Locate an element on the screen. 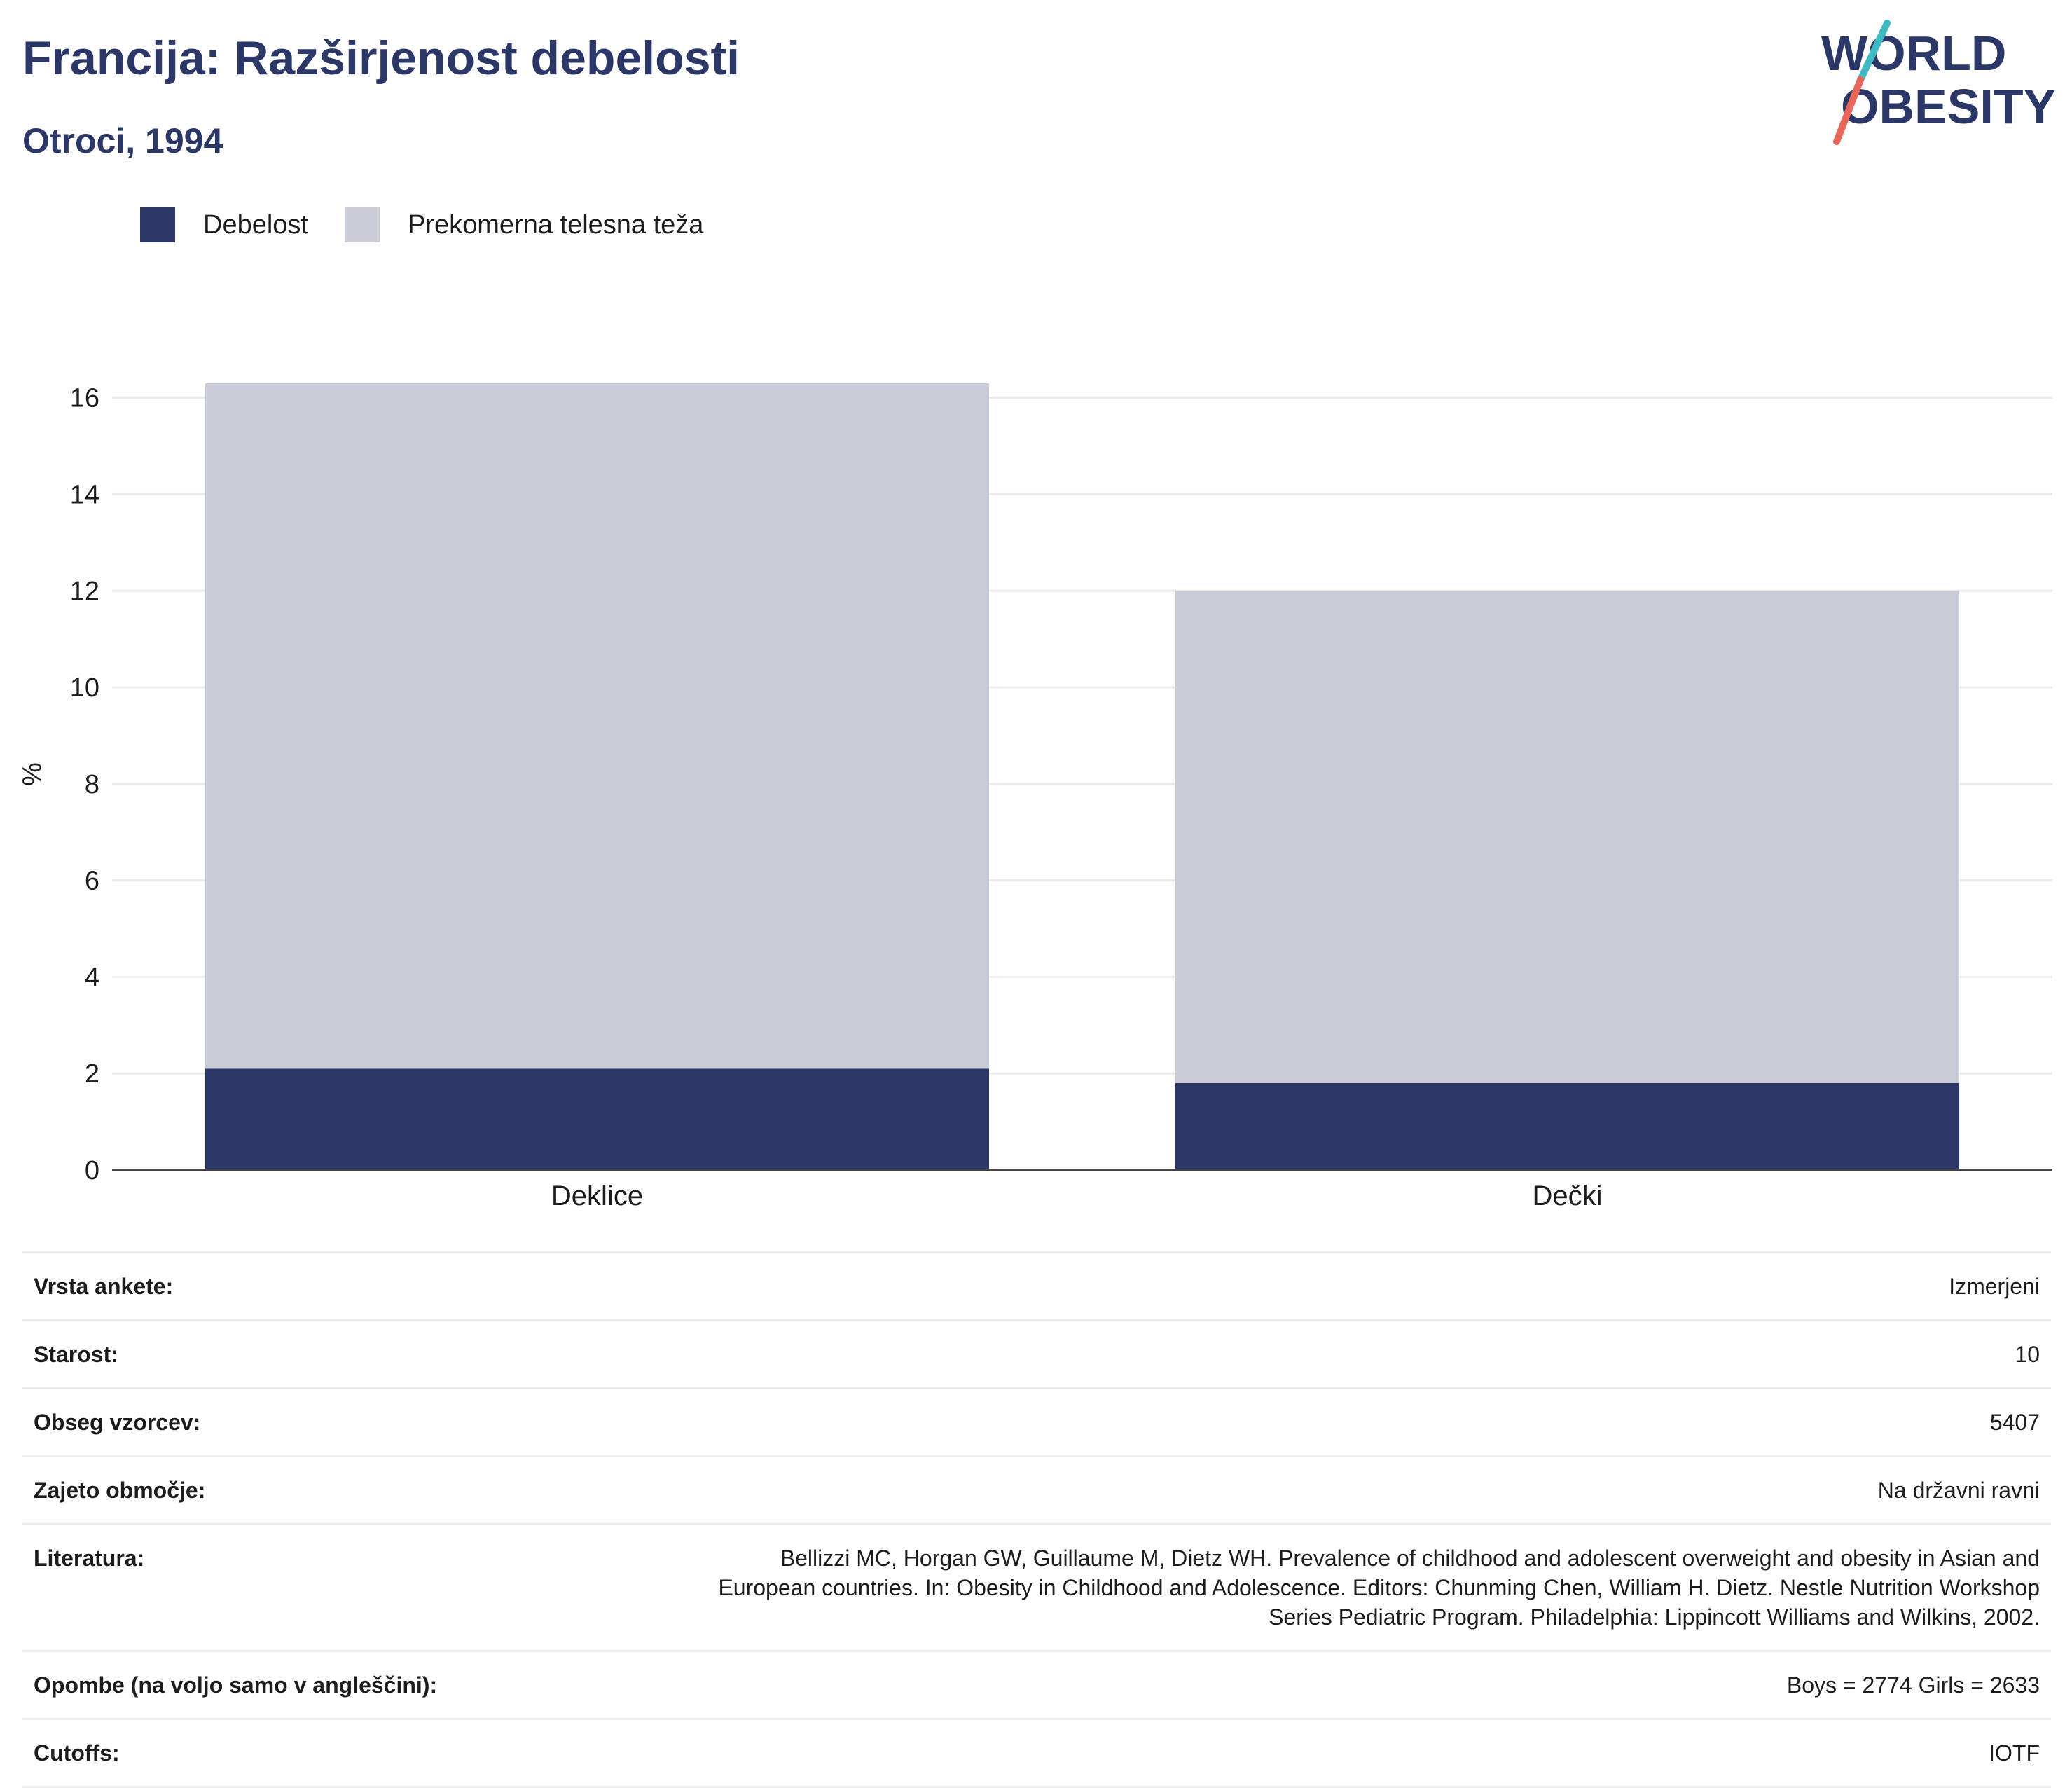  y-axis-ticks: 0 2 4 6 8 10 12 14 16 is located at coordinates (84, 784).